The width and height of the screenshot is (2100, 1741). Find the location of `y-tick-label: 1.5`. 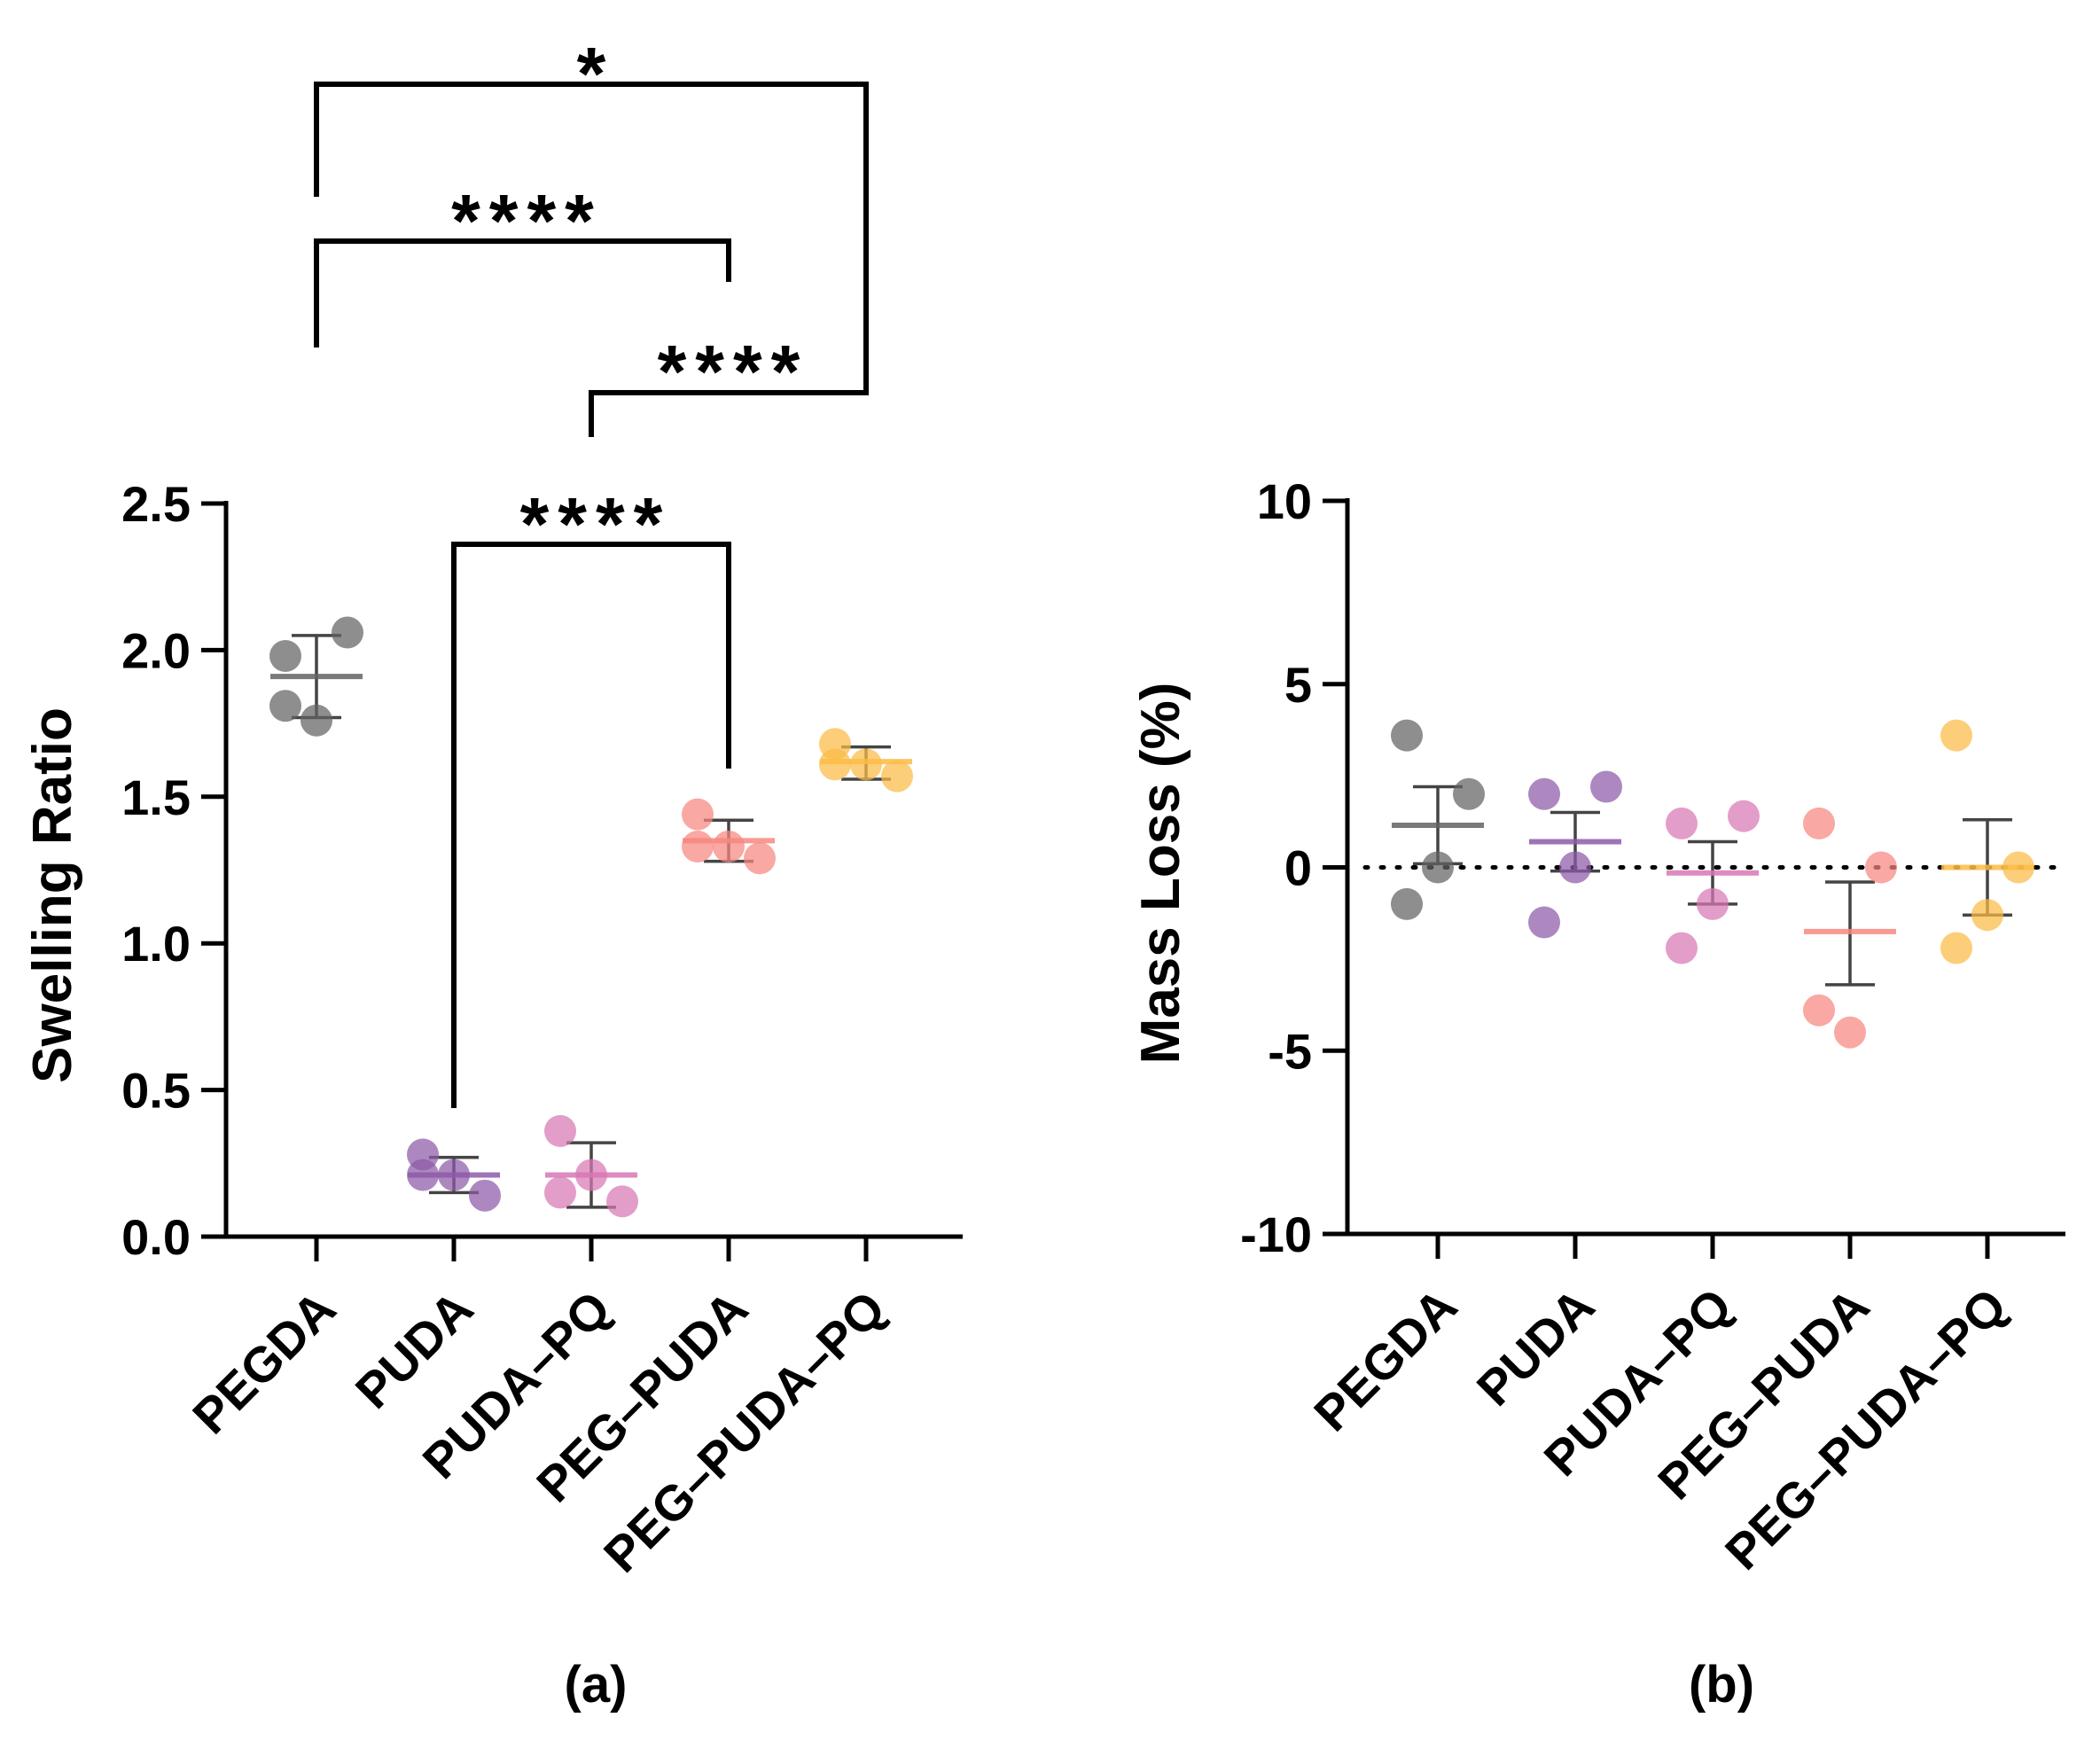

y-tick-label: 1.5 is located at coordinates (156, 797).